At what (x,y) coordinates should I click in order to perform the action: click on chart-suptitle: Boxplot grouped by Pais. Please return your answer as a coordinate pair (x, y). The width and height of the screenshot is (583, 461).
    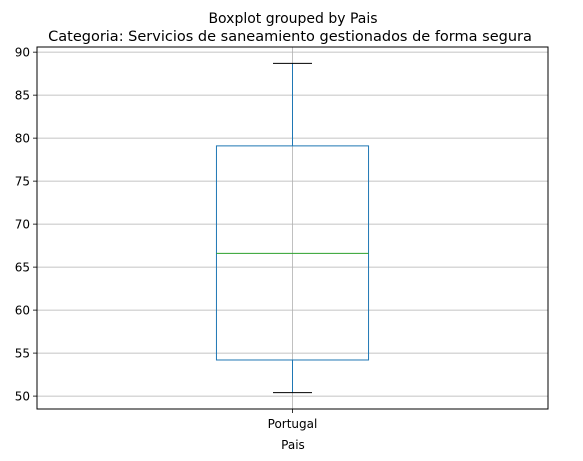
    Looking at the image, I should click on (292, 19).